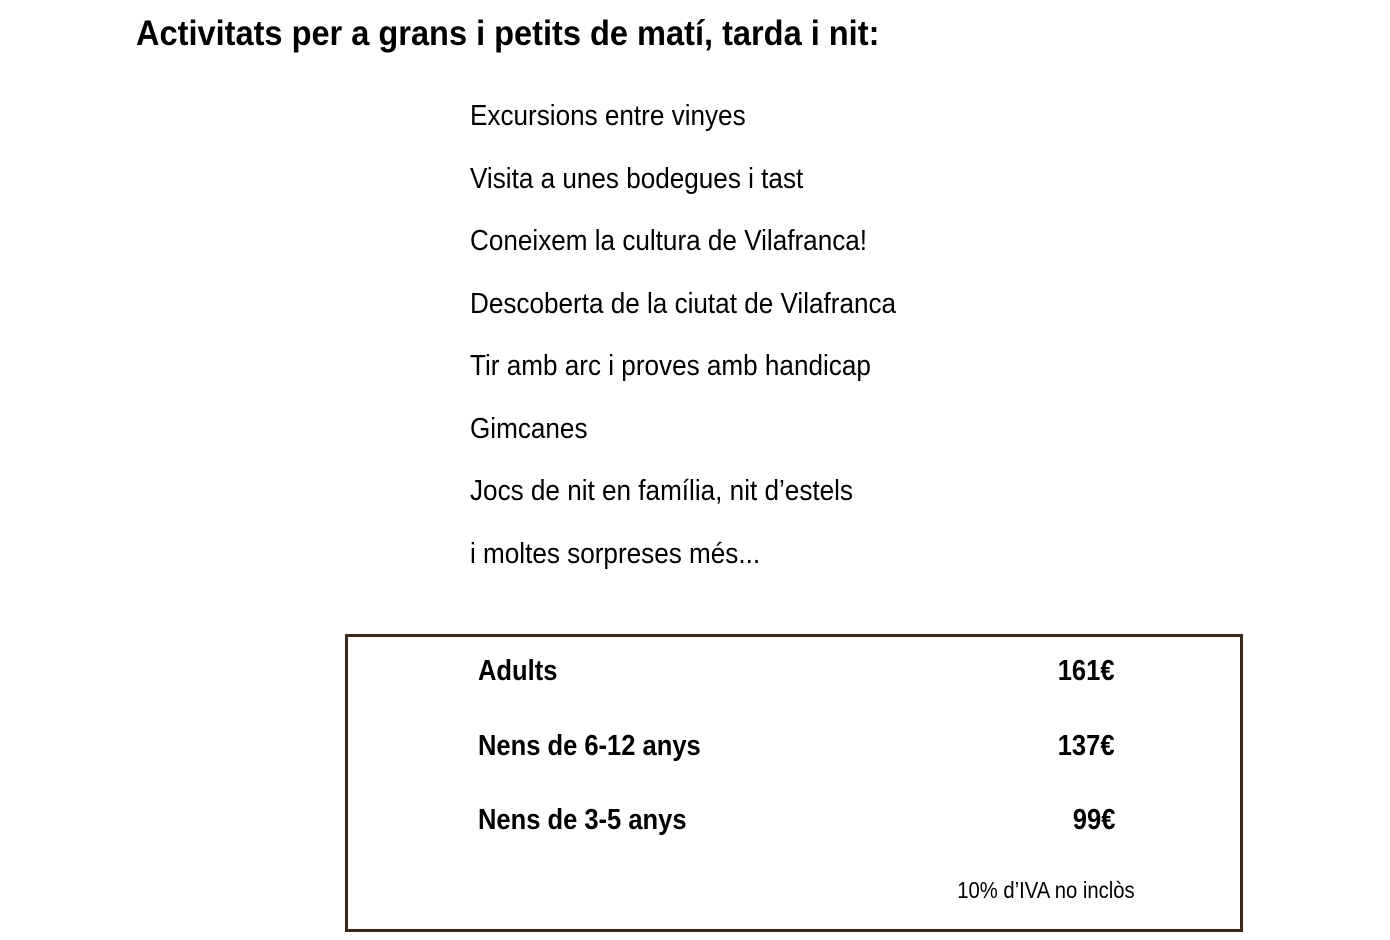 The height and width of the screenshot is (940, 1390). Describe the element at coordinates (661, 491) in the screenshot. I see `list-item: Jocs de nit en família, nit d’estels` at that location.